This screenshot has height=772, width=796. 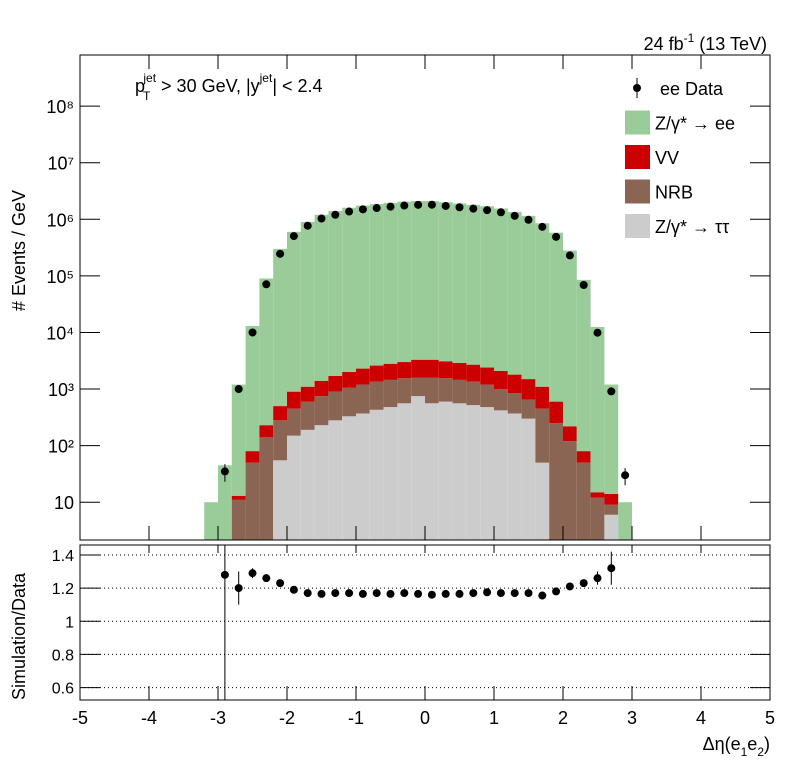 What do you see at coordinates (80, 718) in the screenshot?
I see `x-tick-label: -5` at bounding box center [80, 718].